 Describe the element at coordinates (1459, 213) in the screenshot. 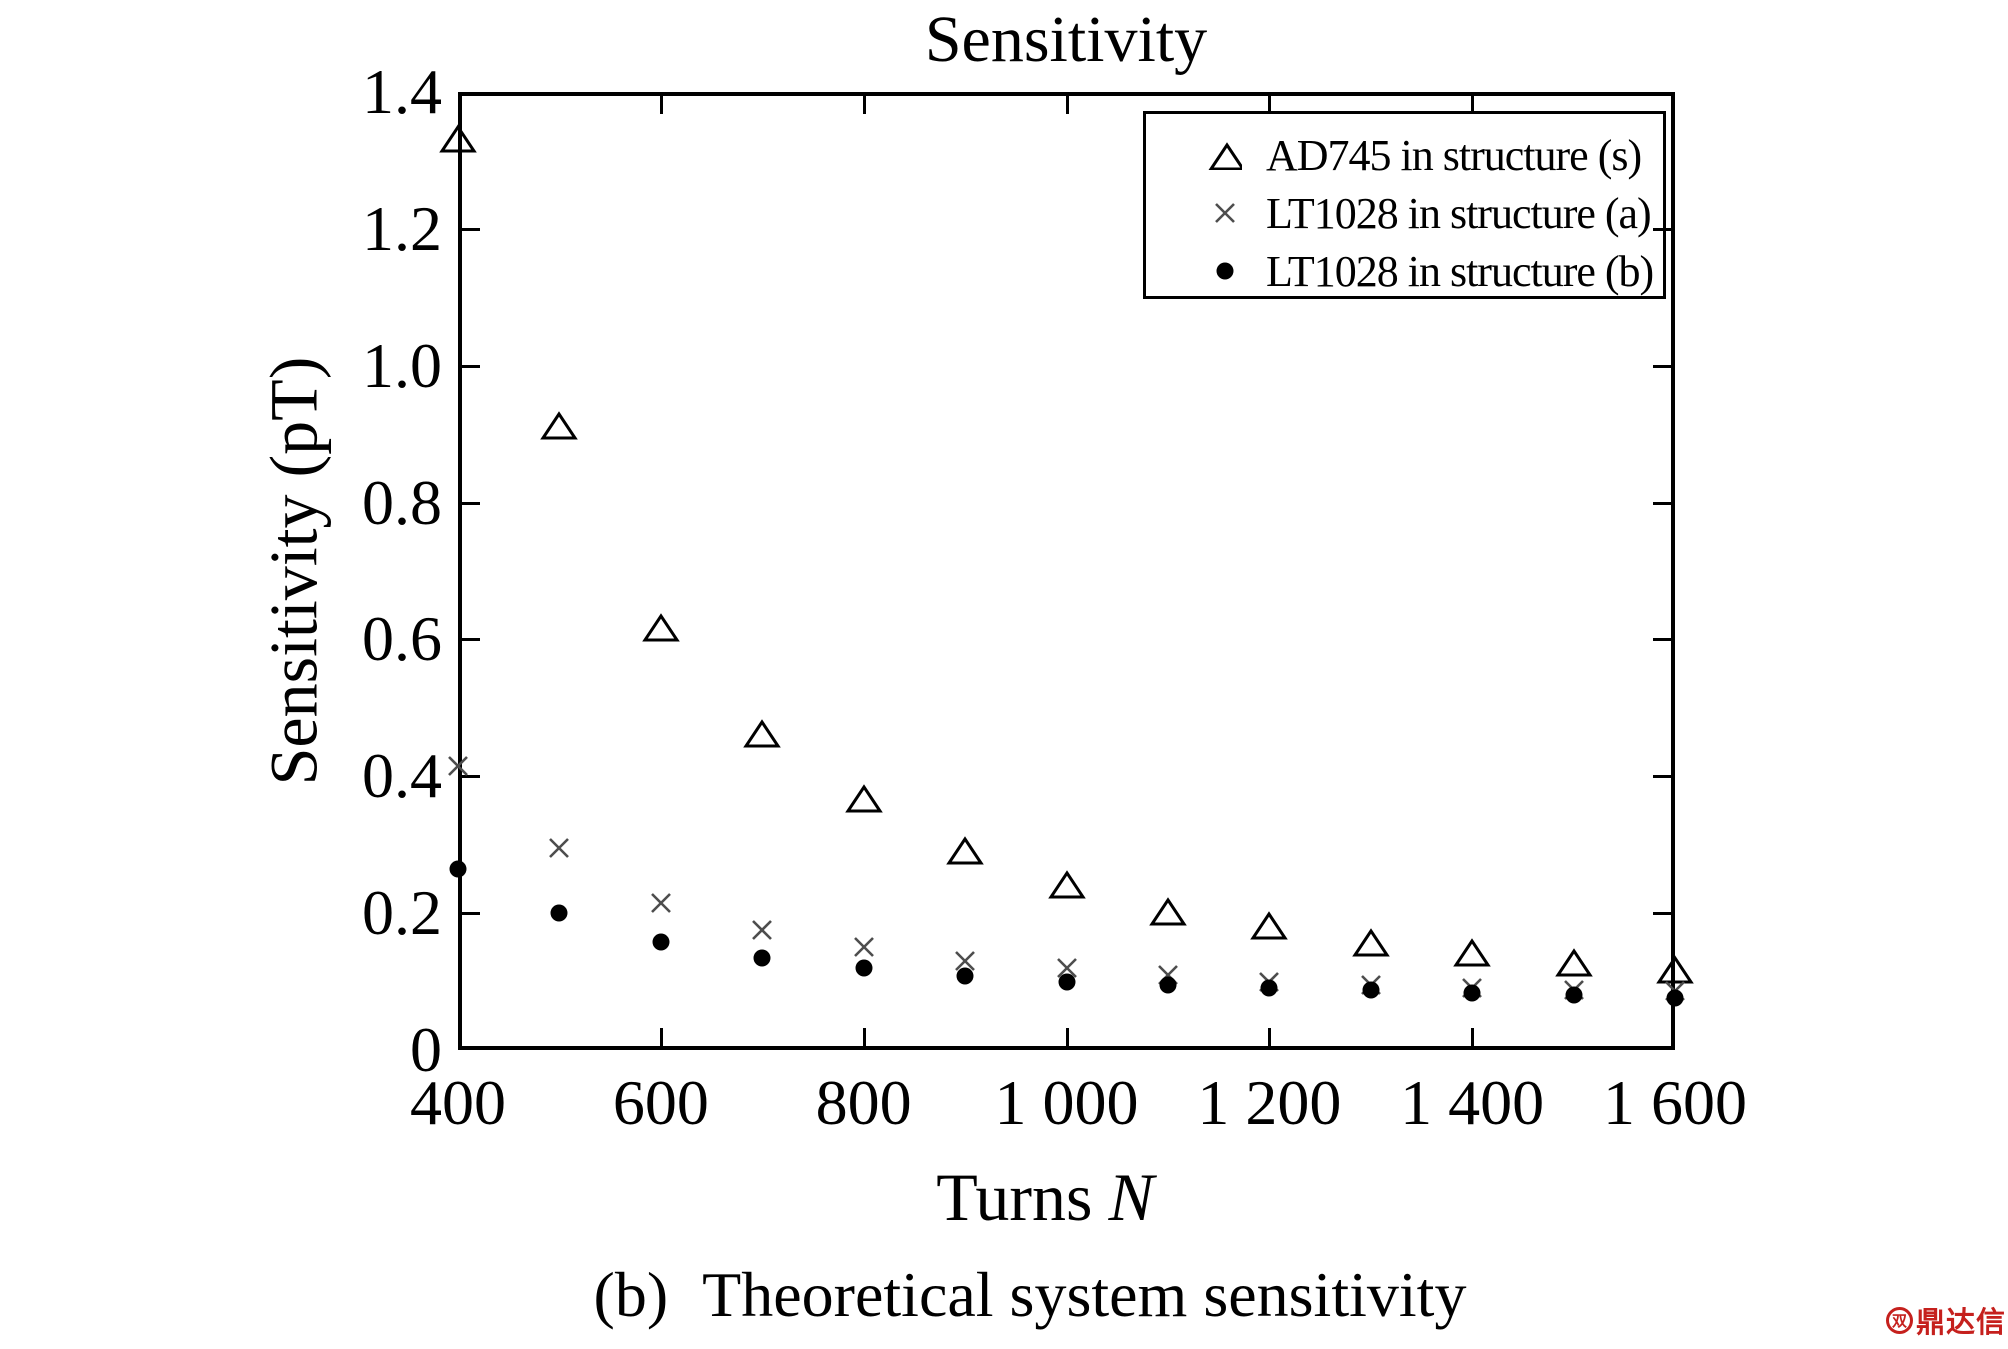

I see `legend-item-label: LT1028 in structure (a)` at that location.